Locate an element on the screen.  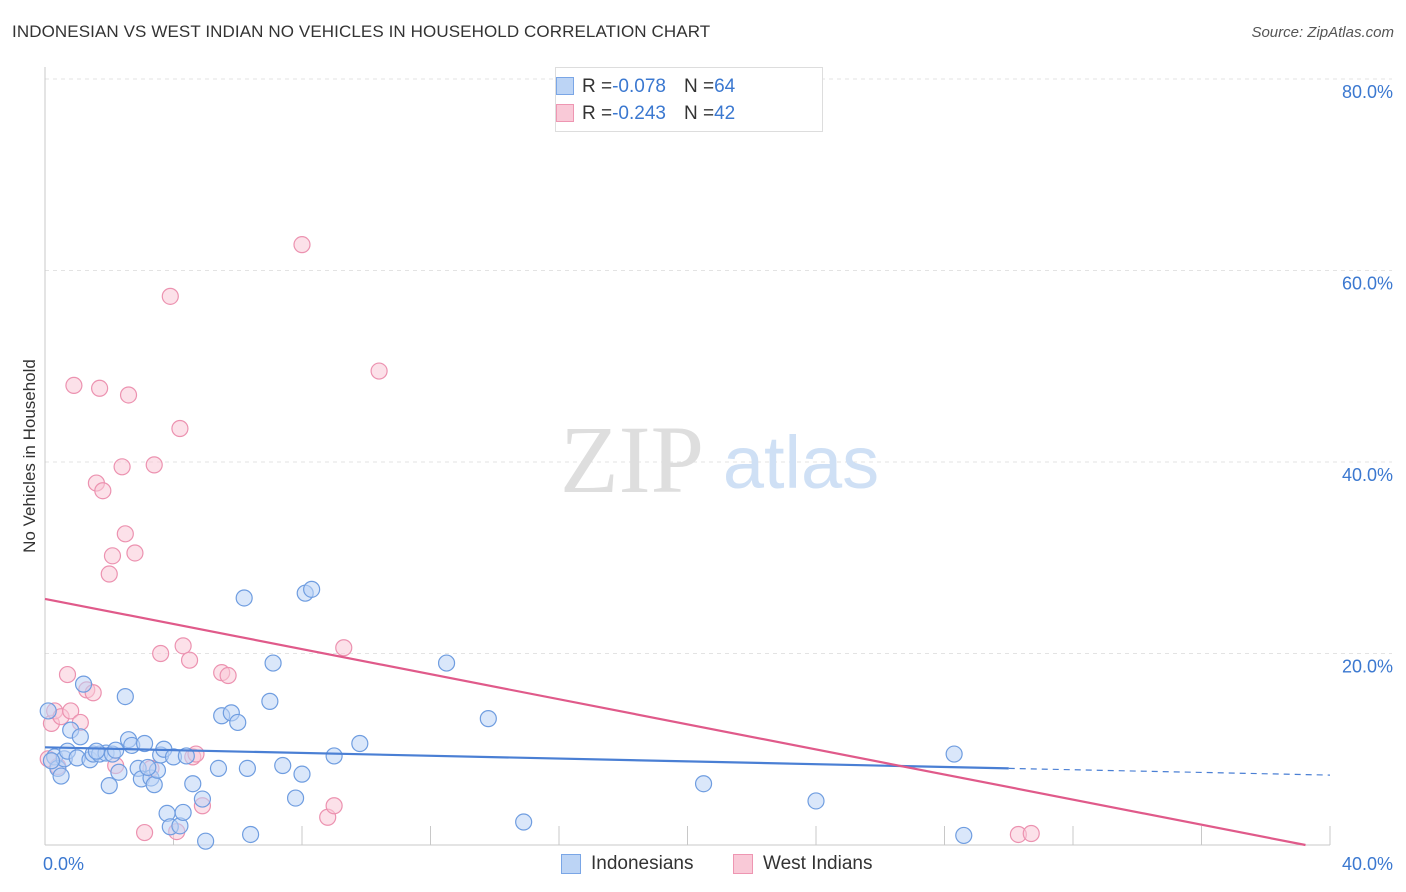
legend-row-indonesians: R = -0.078 N = 64 is located at coordinates (646, 87).